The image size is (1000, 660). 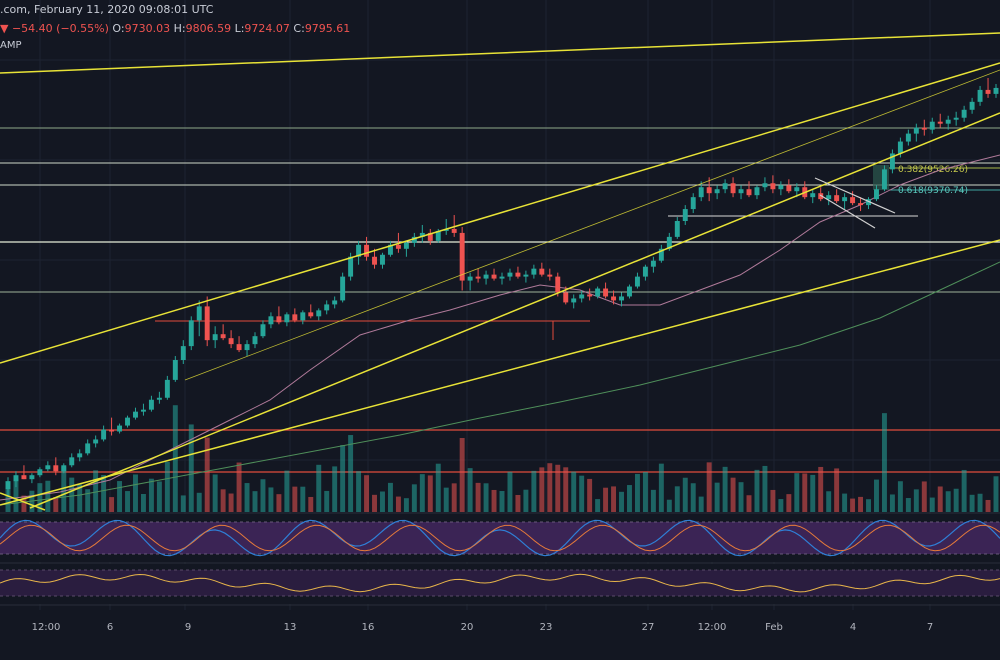 I want to click on high-label: H:, so click(x=179, y=28).